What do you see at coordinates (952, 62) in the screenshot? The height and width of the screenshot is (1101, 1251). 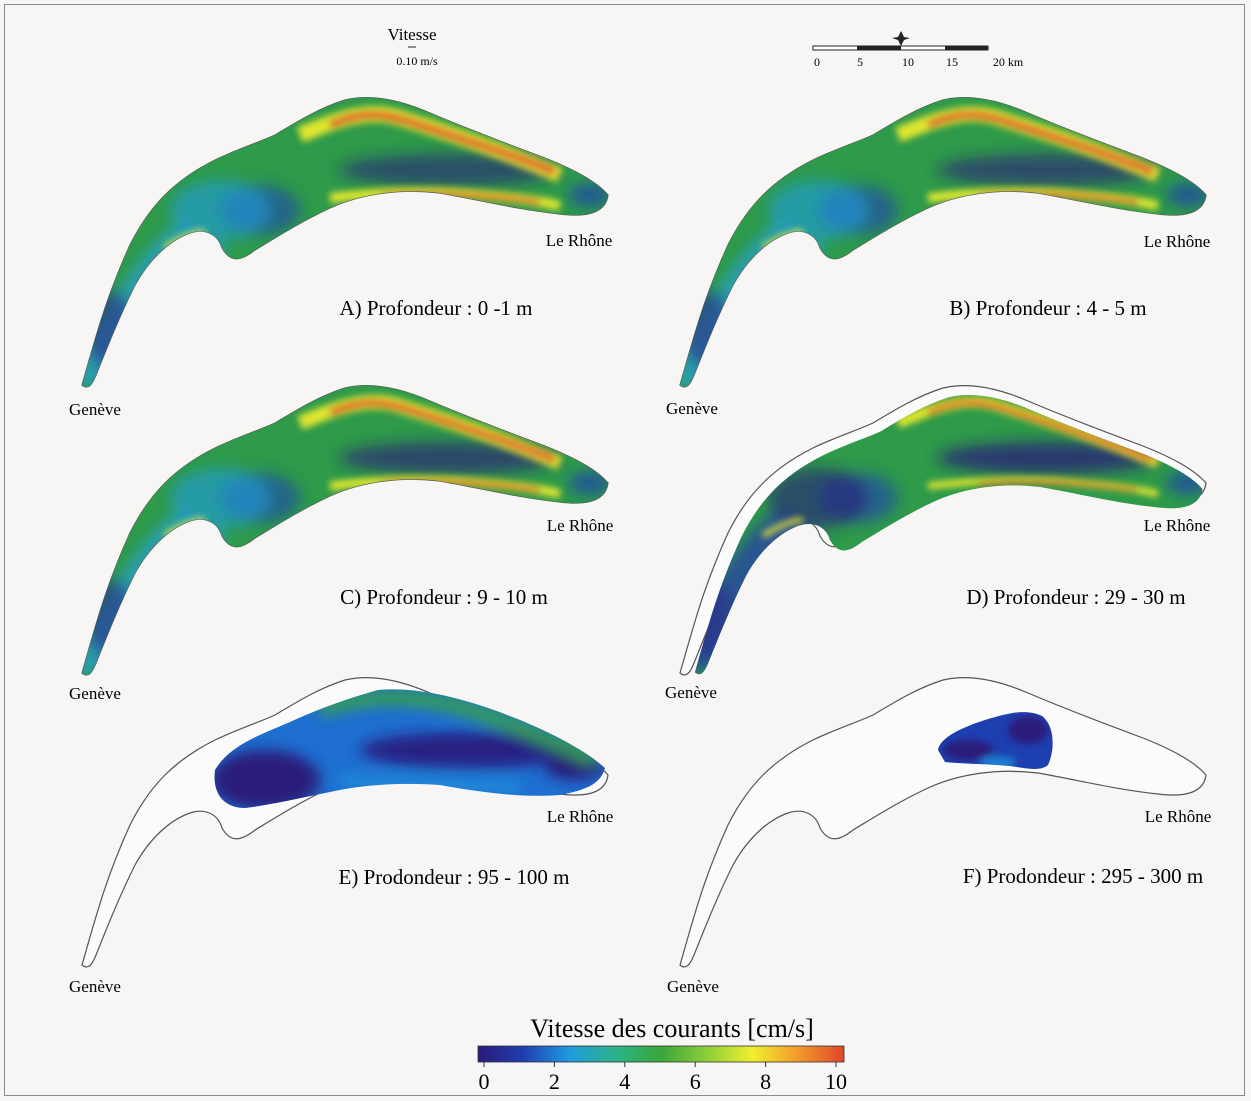 I see `scale-tick: 15` at bounding box center [952, 62].